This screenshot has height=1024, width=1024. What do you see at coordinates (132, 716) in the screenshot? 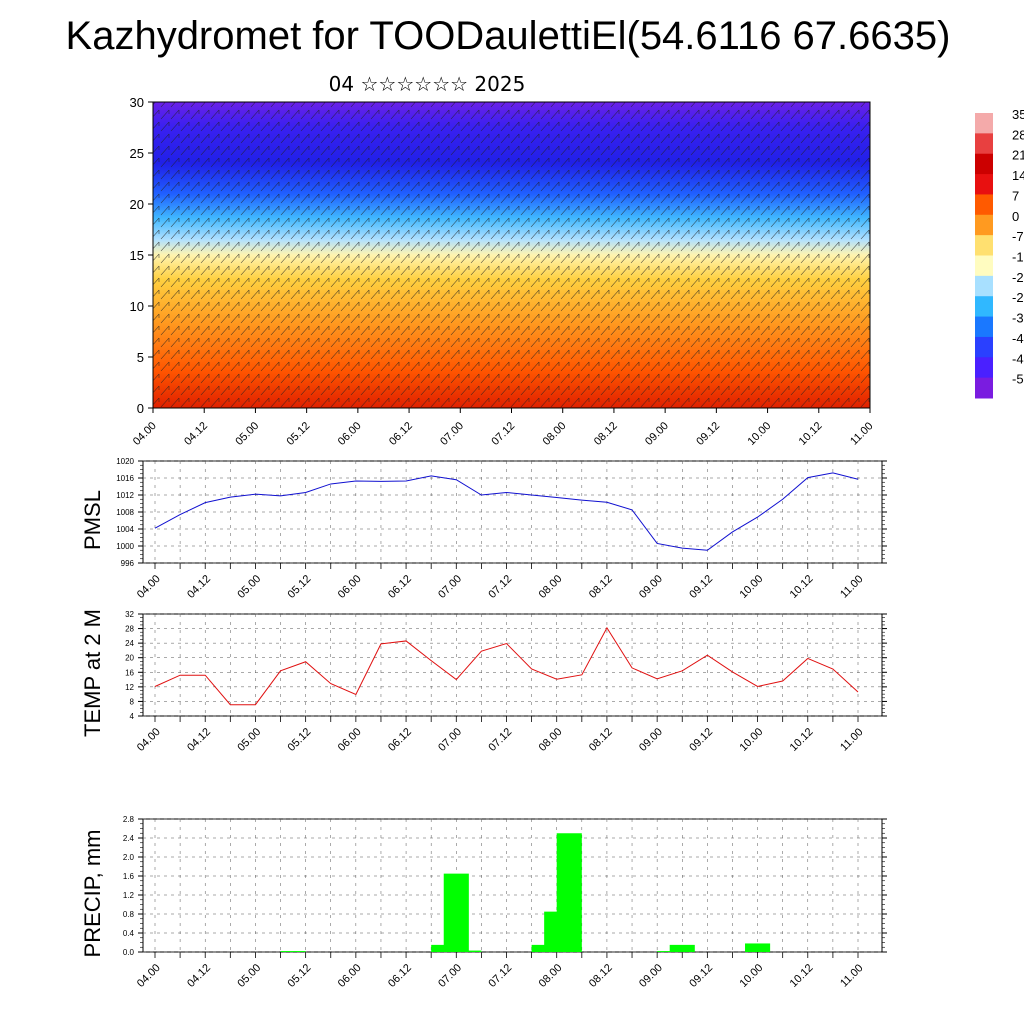
I see `y-tick-label: 4` at bounding box center [132, 716].